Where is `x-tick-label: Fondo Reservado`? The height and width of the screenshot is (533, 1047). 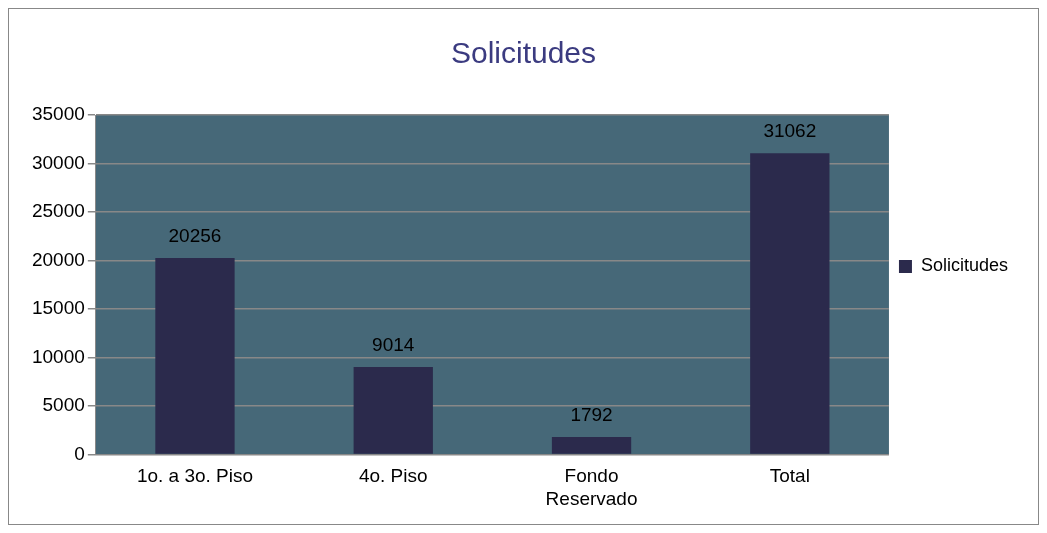 x-tick-label: Fondo Reservado is located at coordinates (591, 487).